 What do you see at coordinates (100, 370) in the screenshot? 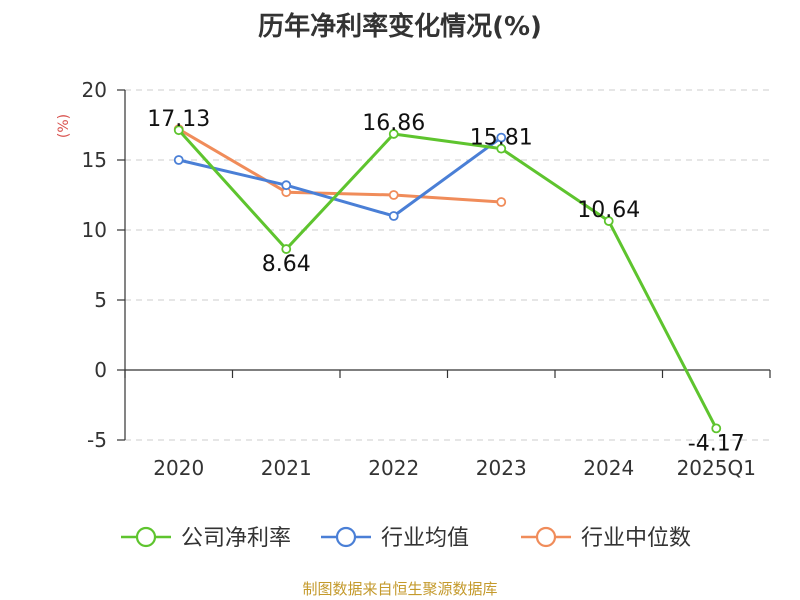
I see `y-tick-label: 0` at bounding box center [100, 370].